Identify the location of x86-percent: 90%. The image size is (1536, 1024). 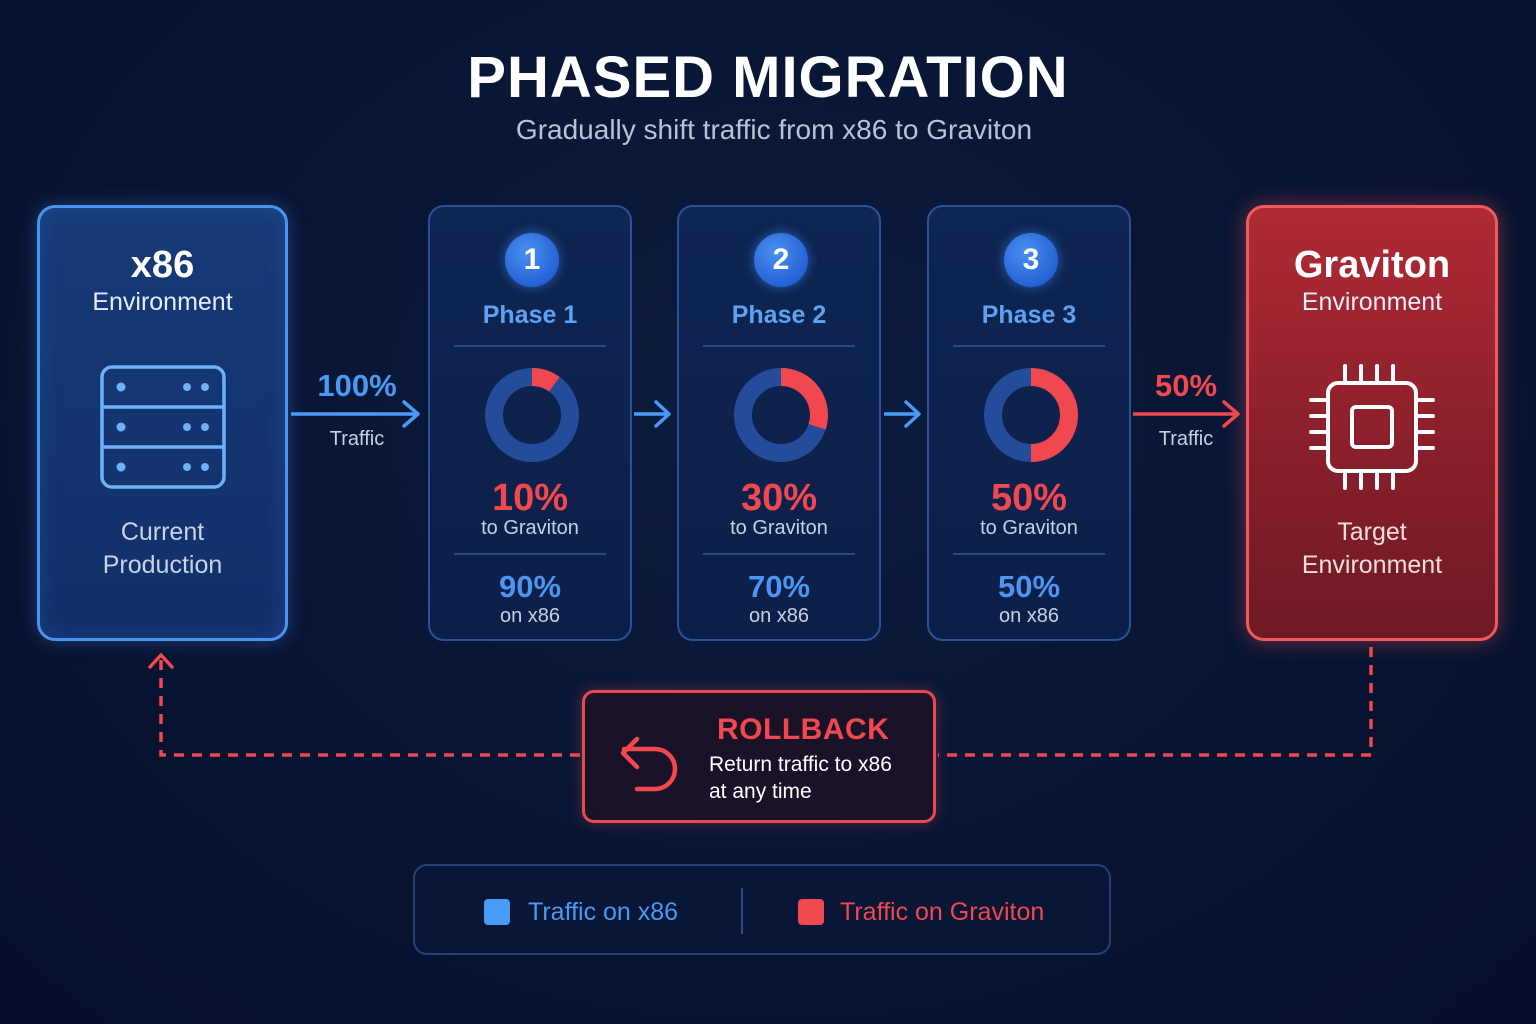
(530, 586).